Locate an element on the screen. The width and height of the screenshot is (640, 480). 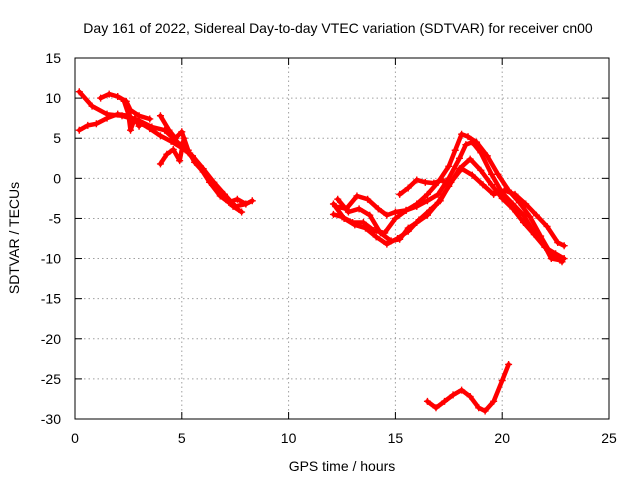
y-tick-label: -5 is located at coordinates (55, 218).